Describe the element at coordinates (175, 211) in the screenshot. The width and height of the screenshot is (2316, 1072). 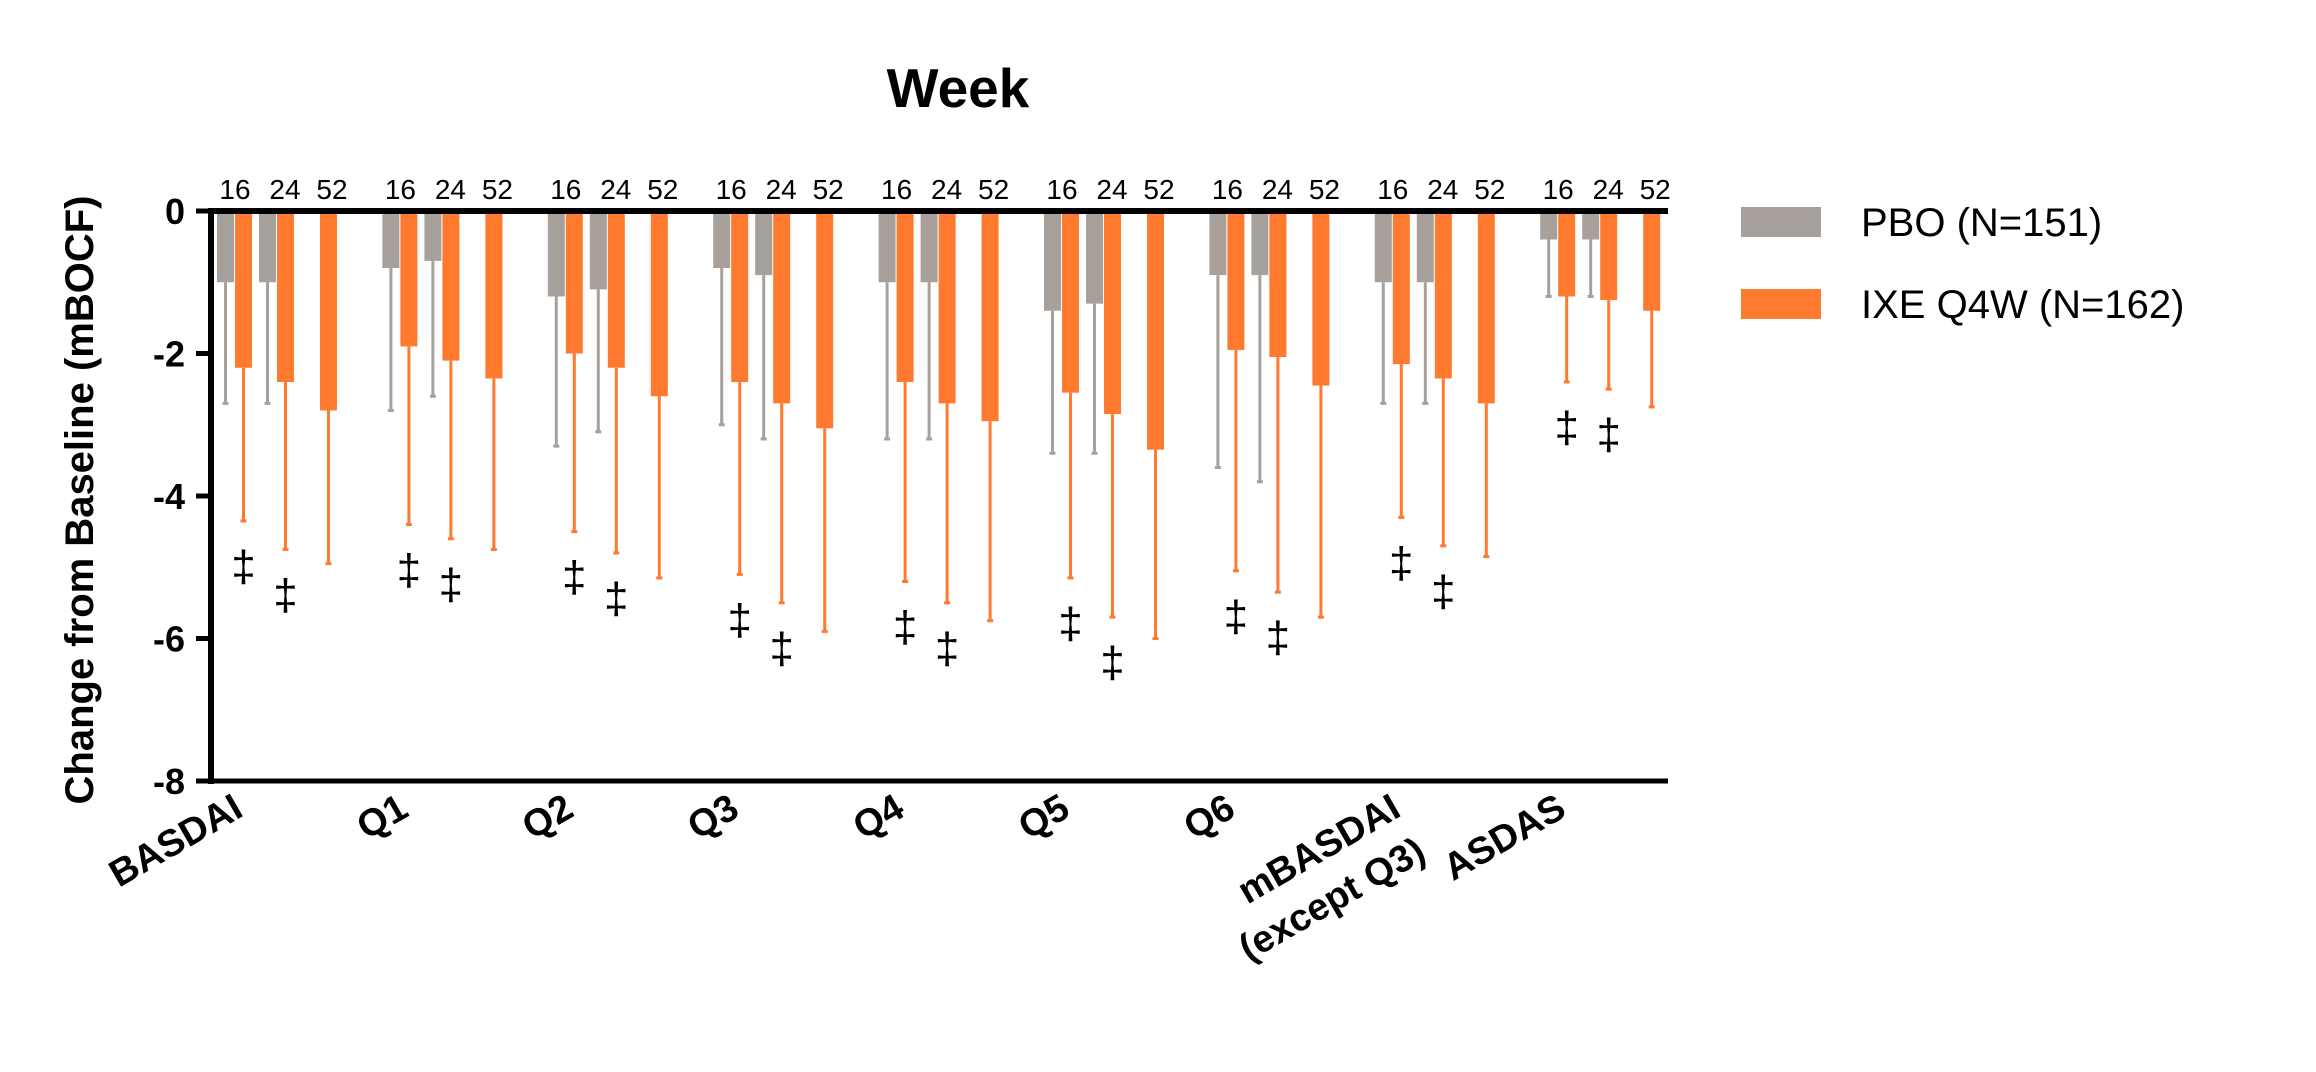
I see `y-tick-label: 0` at that location.